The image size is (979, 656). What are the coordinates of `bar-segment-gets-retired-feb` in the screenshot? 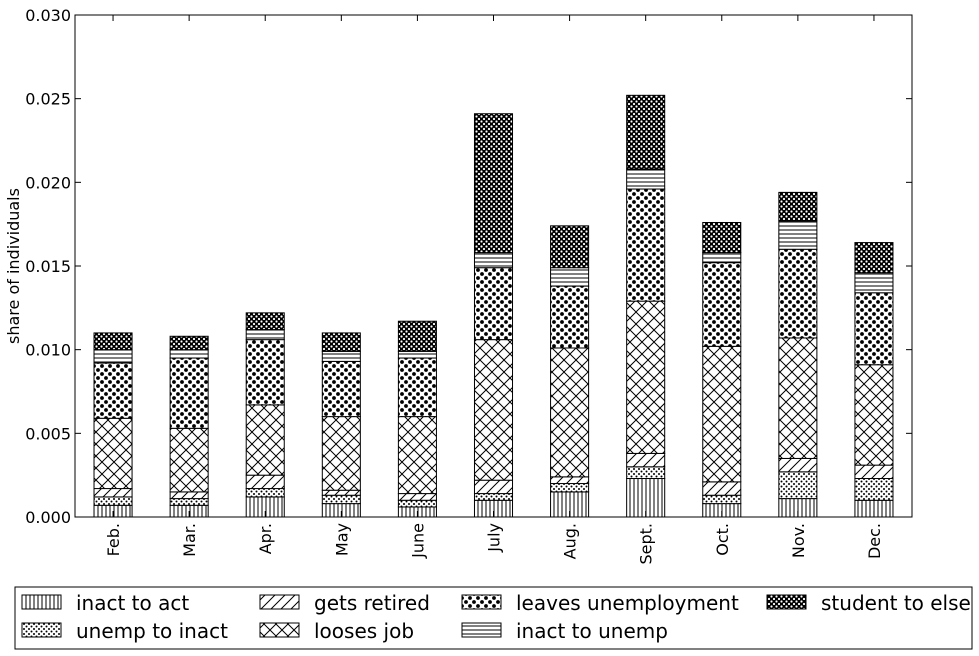 It's located at (113, 493).